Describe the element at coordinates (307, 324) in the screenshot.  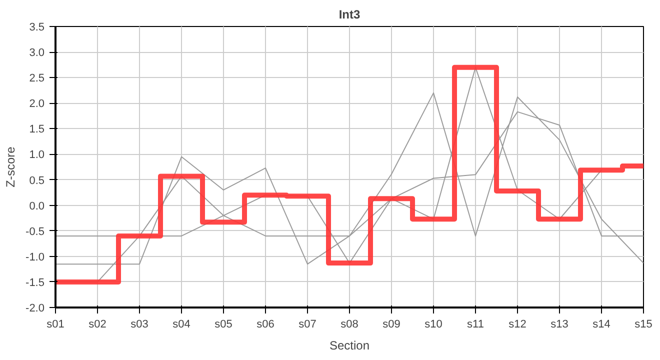
I see `x-tick-label: s07` at that location.